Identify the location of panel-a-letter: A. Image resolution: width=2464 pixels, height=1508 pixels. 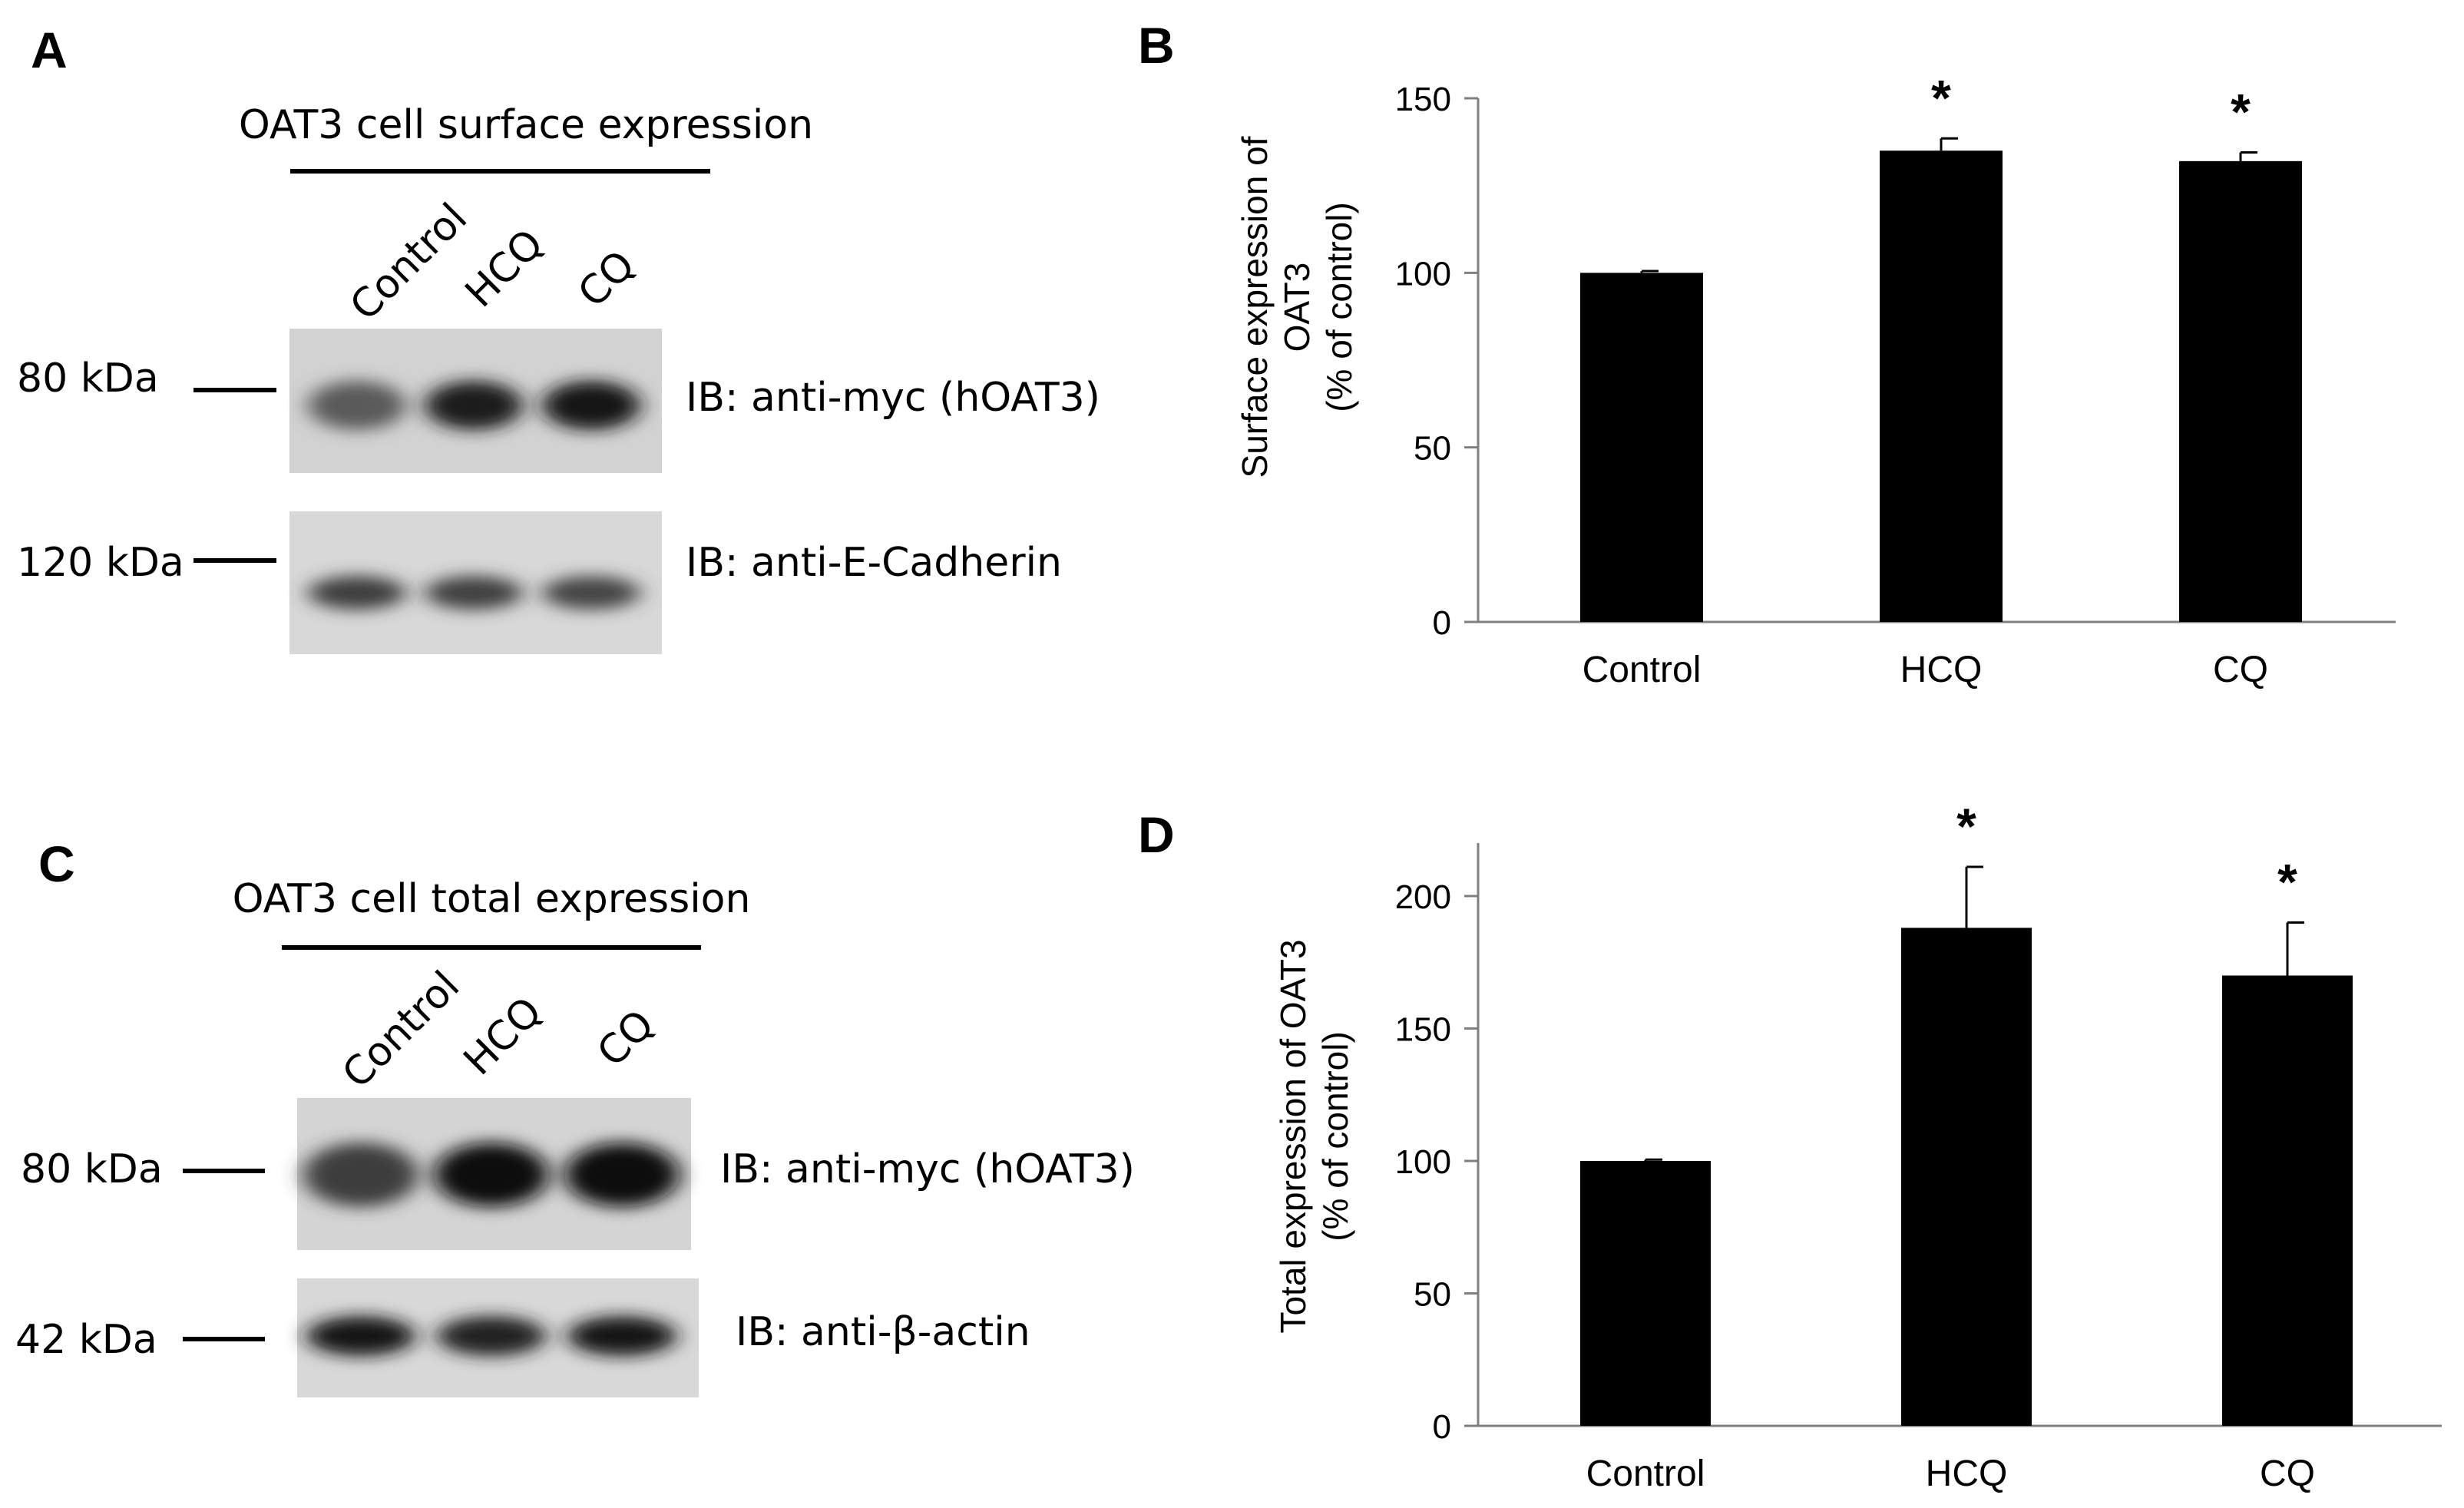
(49, 49).